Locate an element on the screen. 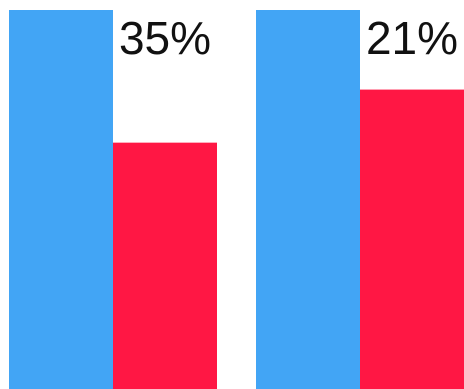 This screenshot has height=389, width=464. percent-label-1: 35% is located at coordinates (165, 38).